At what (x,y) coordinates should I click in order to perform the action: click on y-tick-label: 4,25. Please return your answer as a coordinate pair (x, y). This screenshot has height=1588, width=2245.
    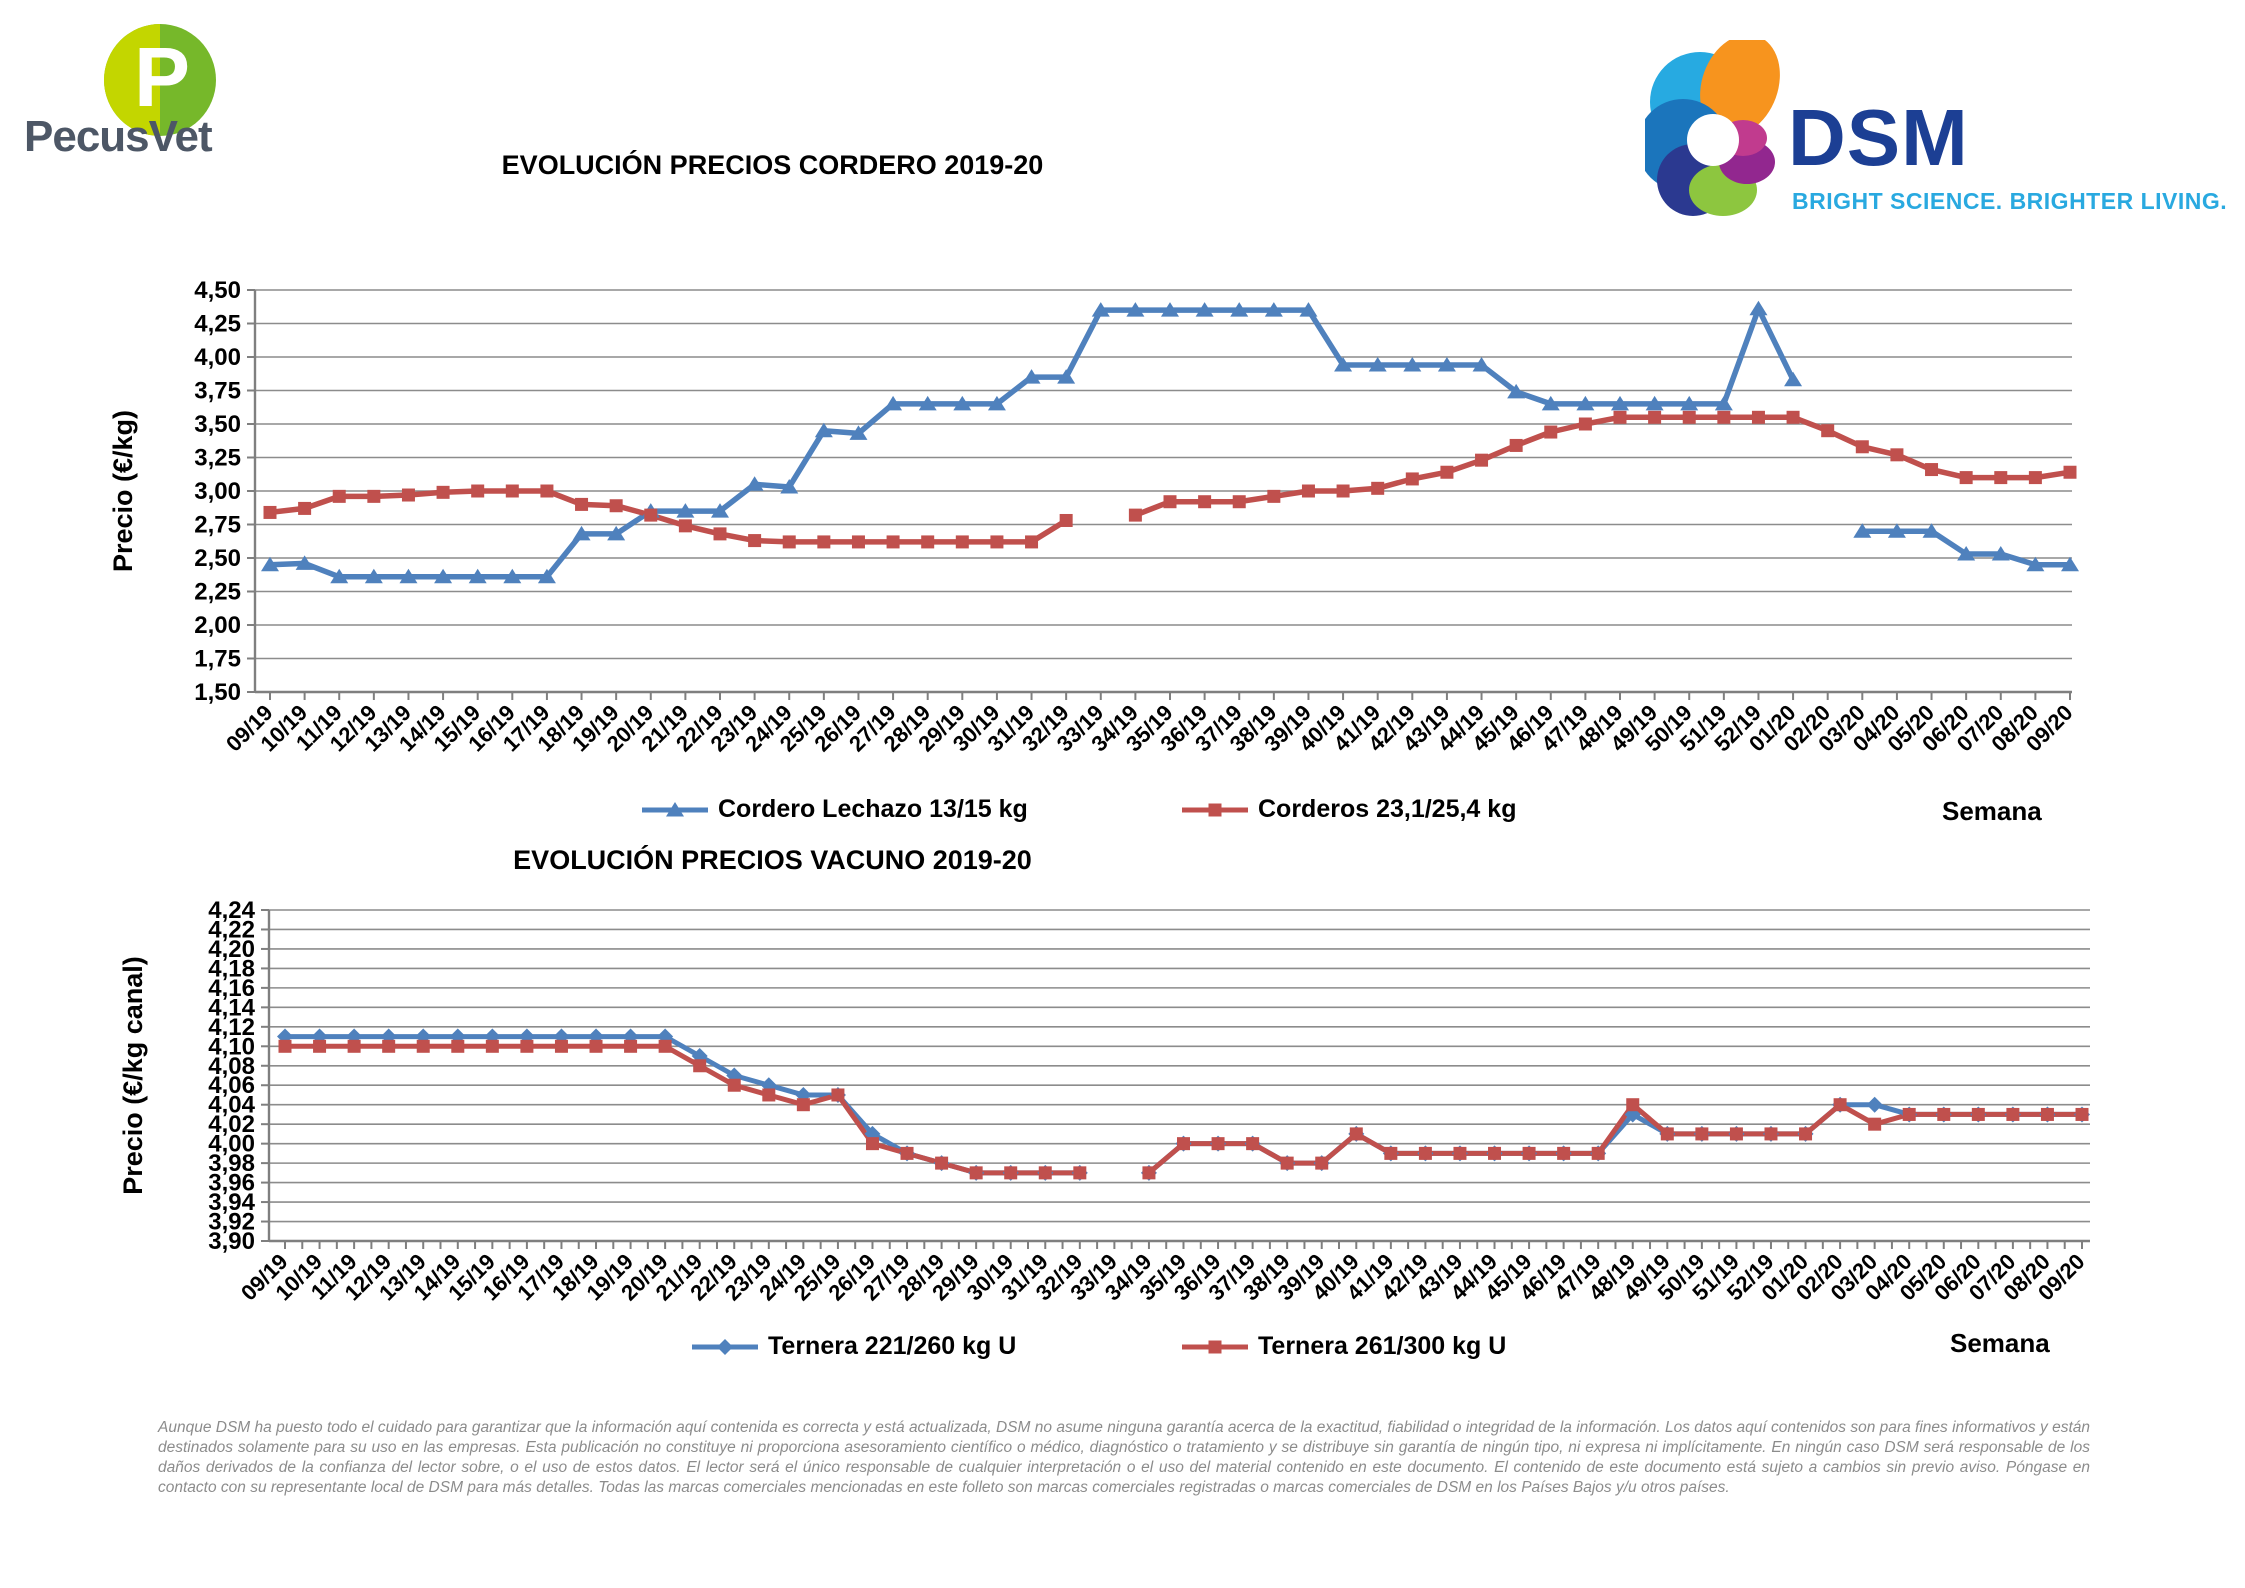
    Looking at the image, I should click on (217, 324).